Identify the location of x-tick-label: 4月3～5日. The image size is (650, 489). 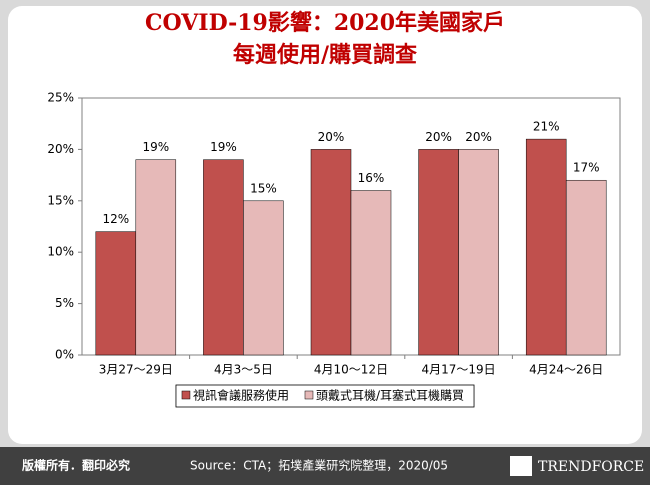
(243, 370).